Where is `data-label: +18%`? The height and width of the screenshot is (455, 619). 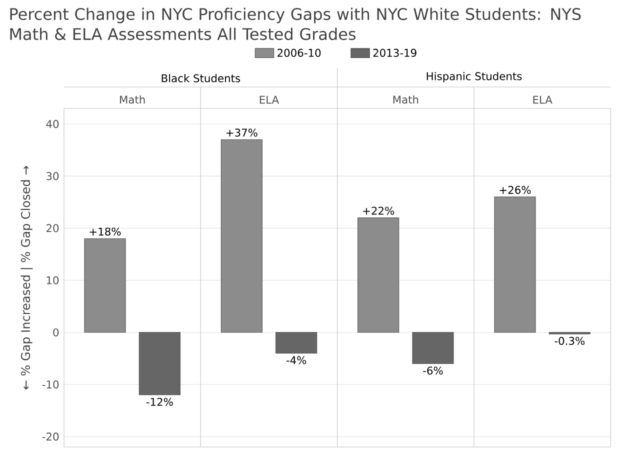 data-label: +18% is located at coordinates (105, 232).